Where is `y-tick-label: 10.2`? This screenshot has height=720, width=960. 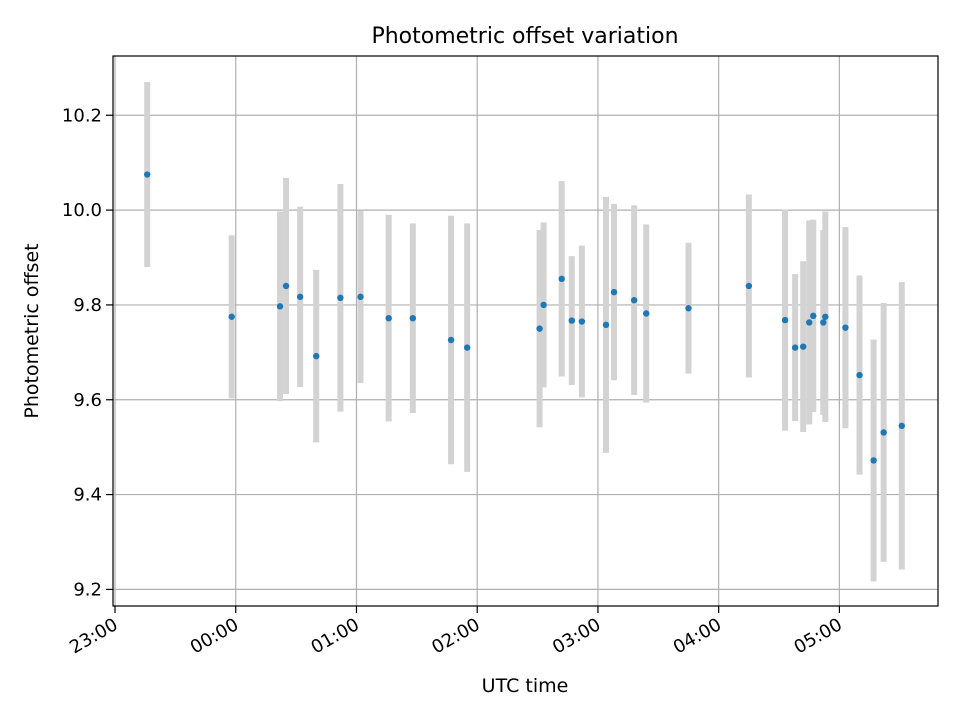
y-tick-label: 10.2 is located at coordinates (82, 115).